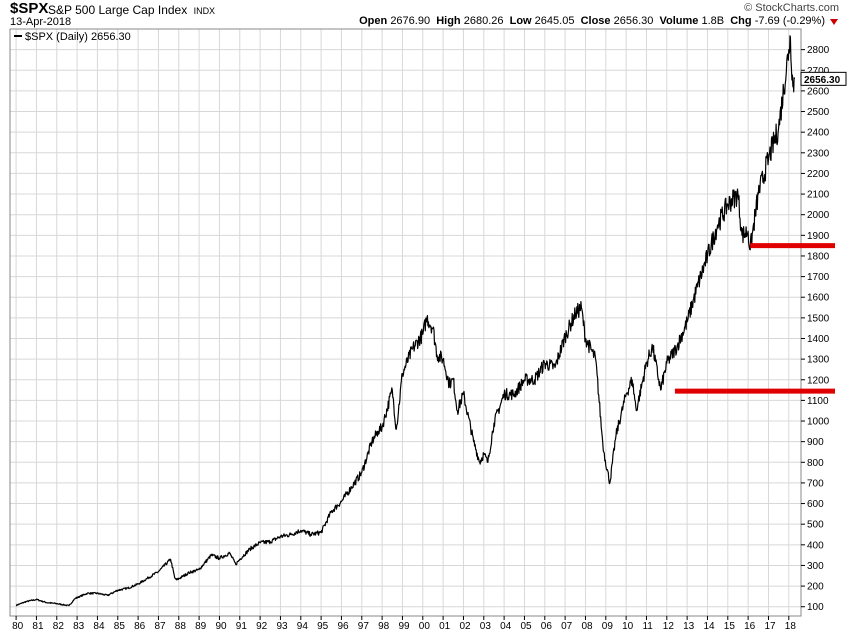 This screenshot has height=632, width=849. Describe the element at coordinates (547, 626) in the screenshot. I see `x-tick-label: 06` at that location.